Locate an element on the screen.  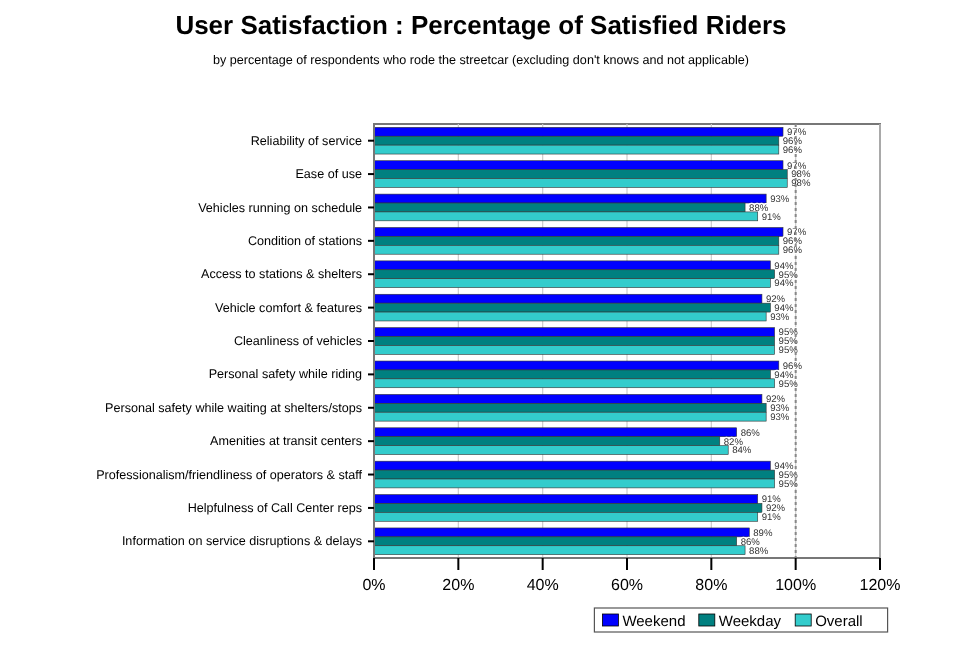
x-tick-label: 20% is located at coordinates (458, 585).